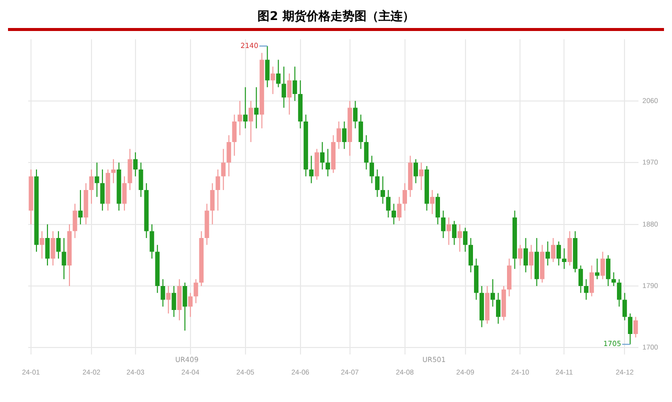  What do you see at coordinates (336, 19) in the screenshot?
I see `chart-title: 图2 期货价格走势图（主连）` at bounding box center [336, 19].